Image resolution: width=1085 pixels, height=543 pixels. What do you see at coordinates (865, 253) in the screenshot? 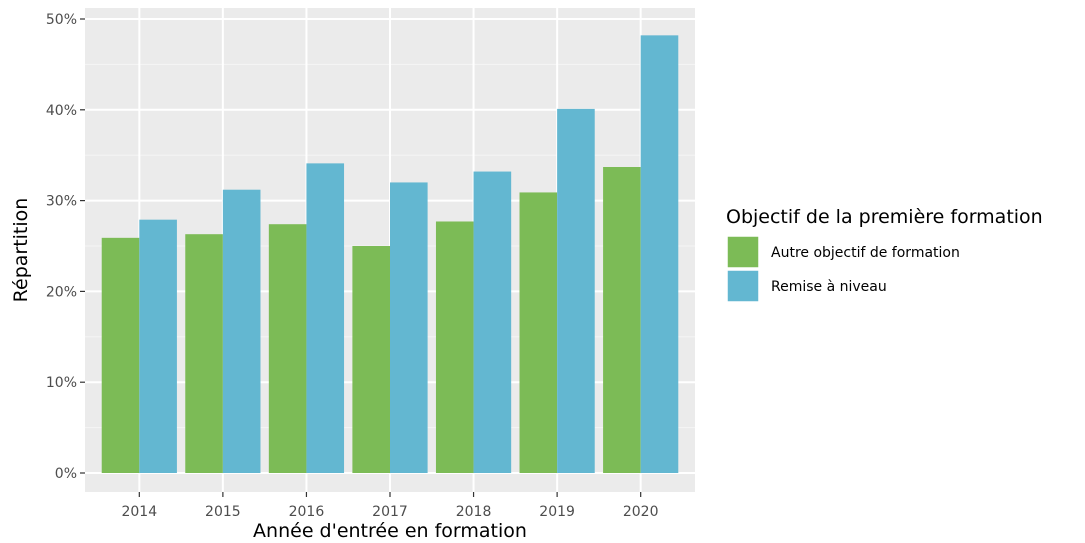
I see `legend-label: Autre objectif de formation` at bounding box center [865, 253].